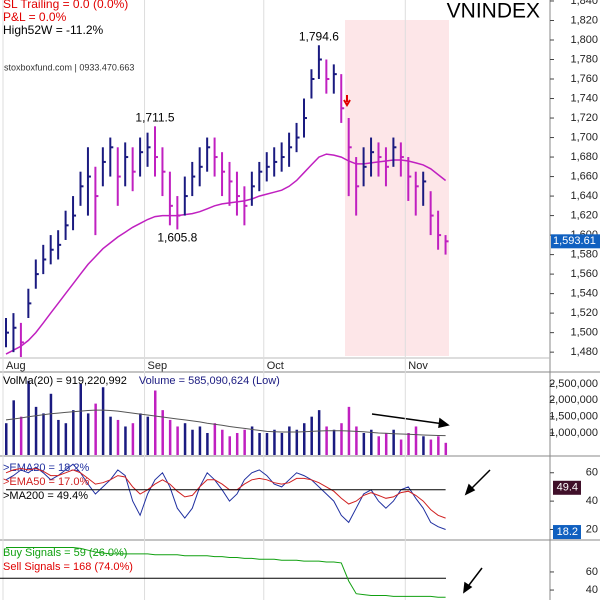 Image resolution: width=600 pixels, height=600 pixels. I want to click on legend-entry: Sell Signals = 168 (74.0%), so click(68, 567).